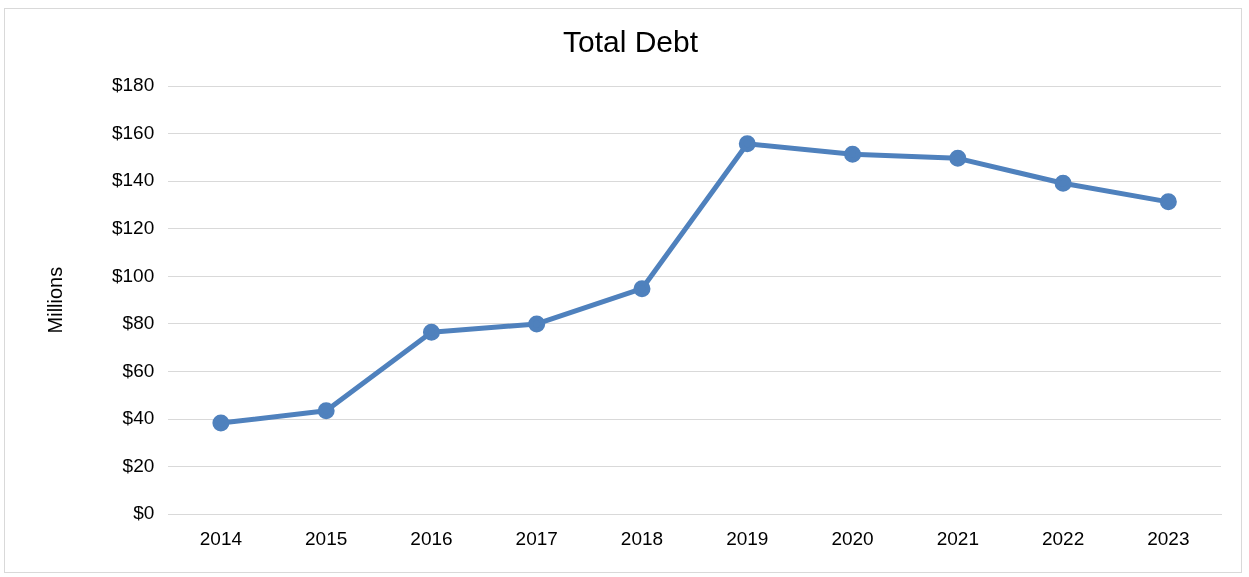 The width and height of the screenshot is (1249, 577). Describe the element at coordinates (1168, 538) in the screenshot. I see `x-tick-label: 2023` at that location.